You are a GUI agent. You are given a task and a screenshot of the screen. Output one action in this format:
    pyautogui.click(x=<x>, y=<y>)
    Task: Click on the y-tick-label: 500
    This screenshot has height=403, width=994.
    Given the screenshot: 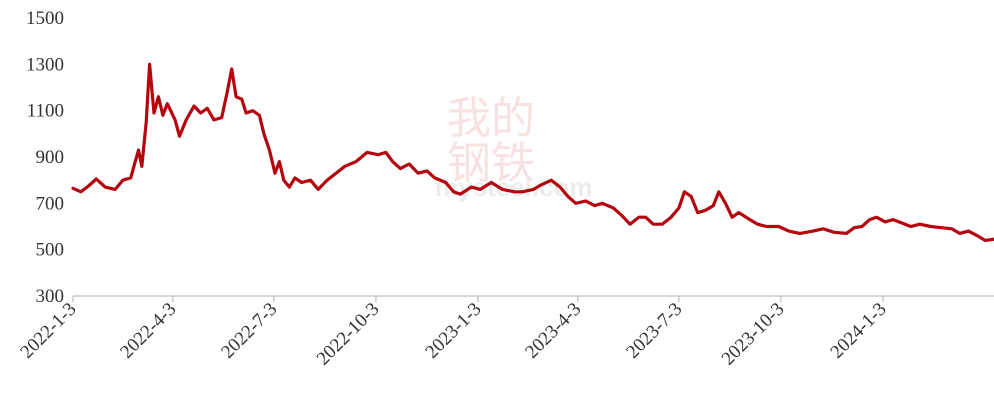 What is the action you would take?
    pyautogui.click(x=50, y=250)
    